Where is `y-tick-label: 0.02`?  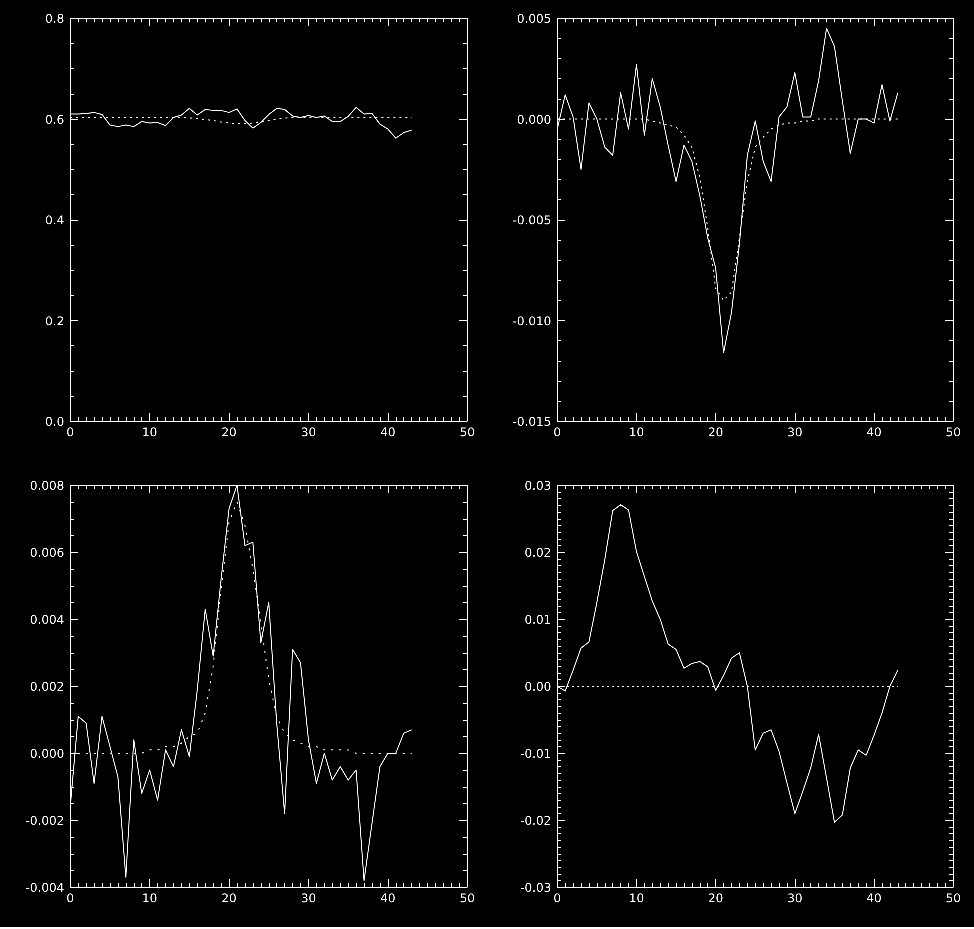 y-tick-label: 0.02 is located at coordinates (538, 553).